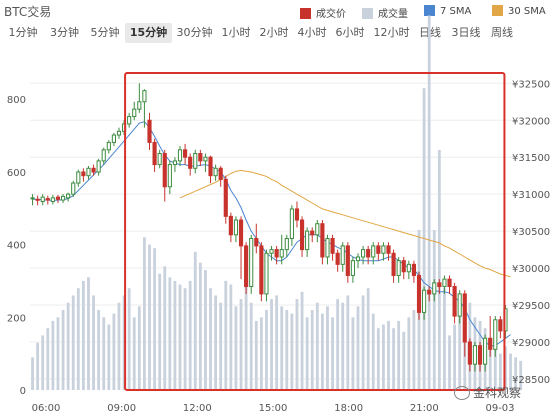 The width and height of the screenshot is (552, 418). What do you see at coordinates (519, 11) in the screenshot?
I see `legend-sma30: 30 SMA` at bounding box center [519, 11].